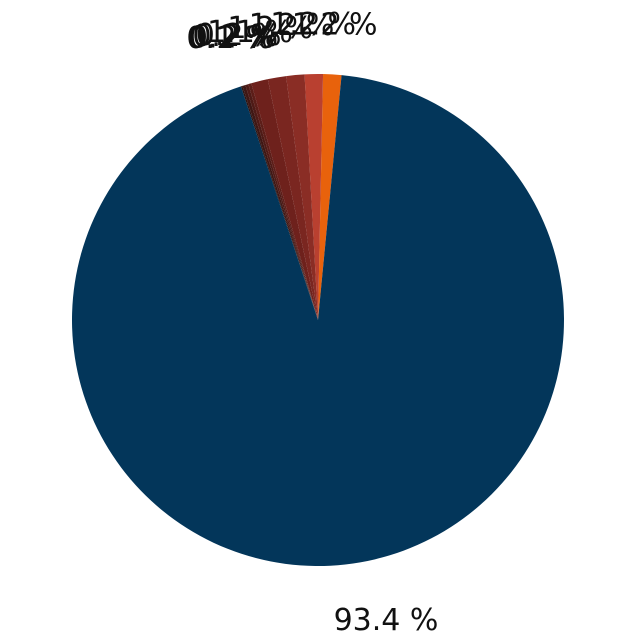 The width and height of the screenshot is (636, 641). I want to click on slice-label: 93.4 %, so click(386, 620).